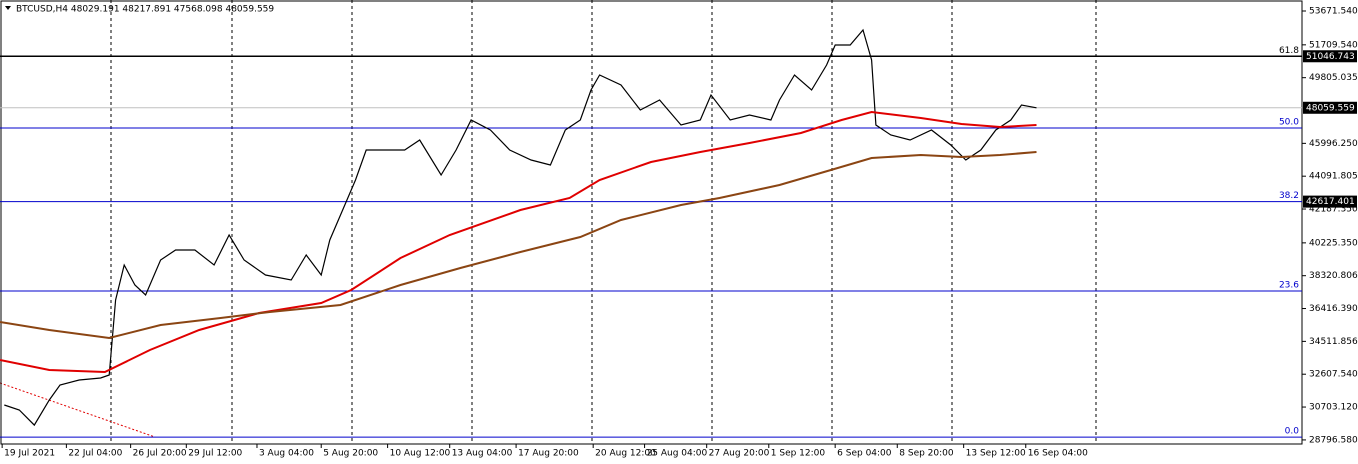  Describe the element at coordinates (1333, 78) in the screenshot. I see `y-tick-label: 49805.035` at that location.